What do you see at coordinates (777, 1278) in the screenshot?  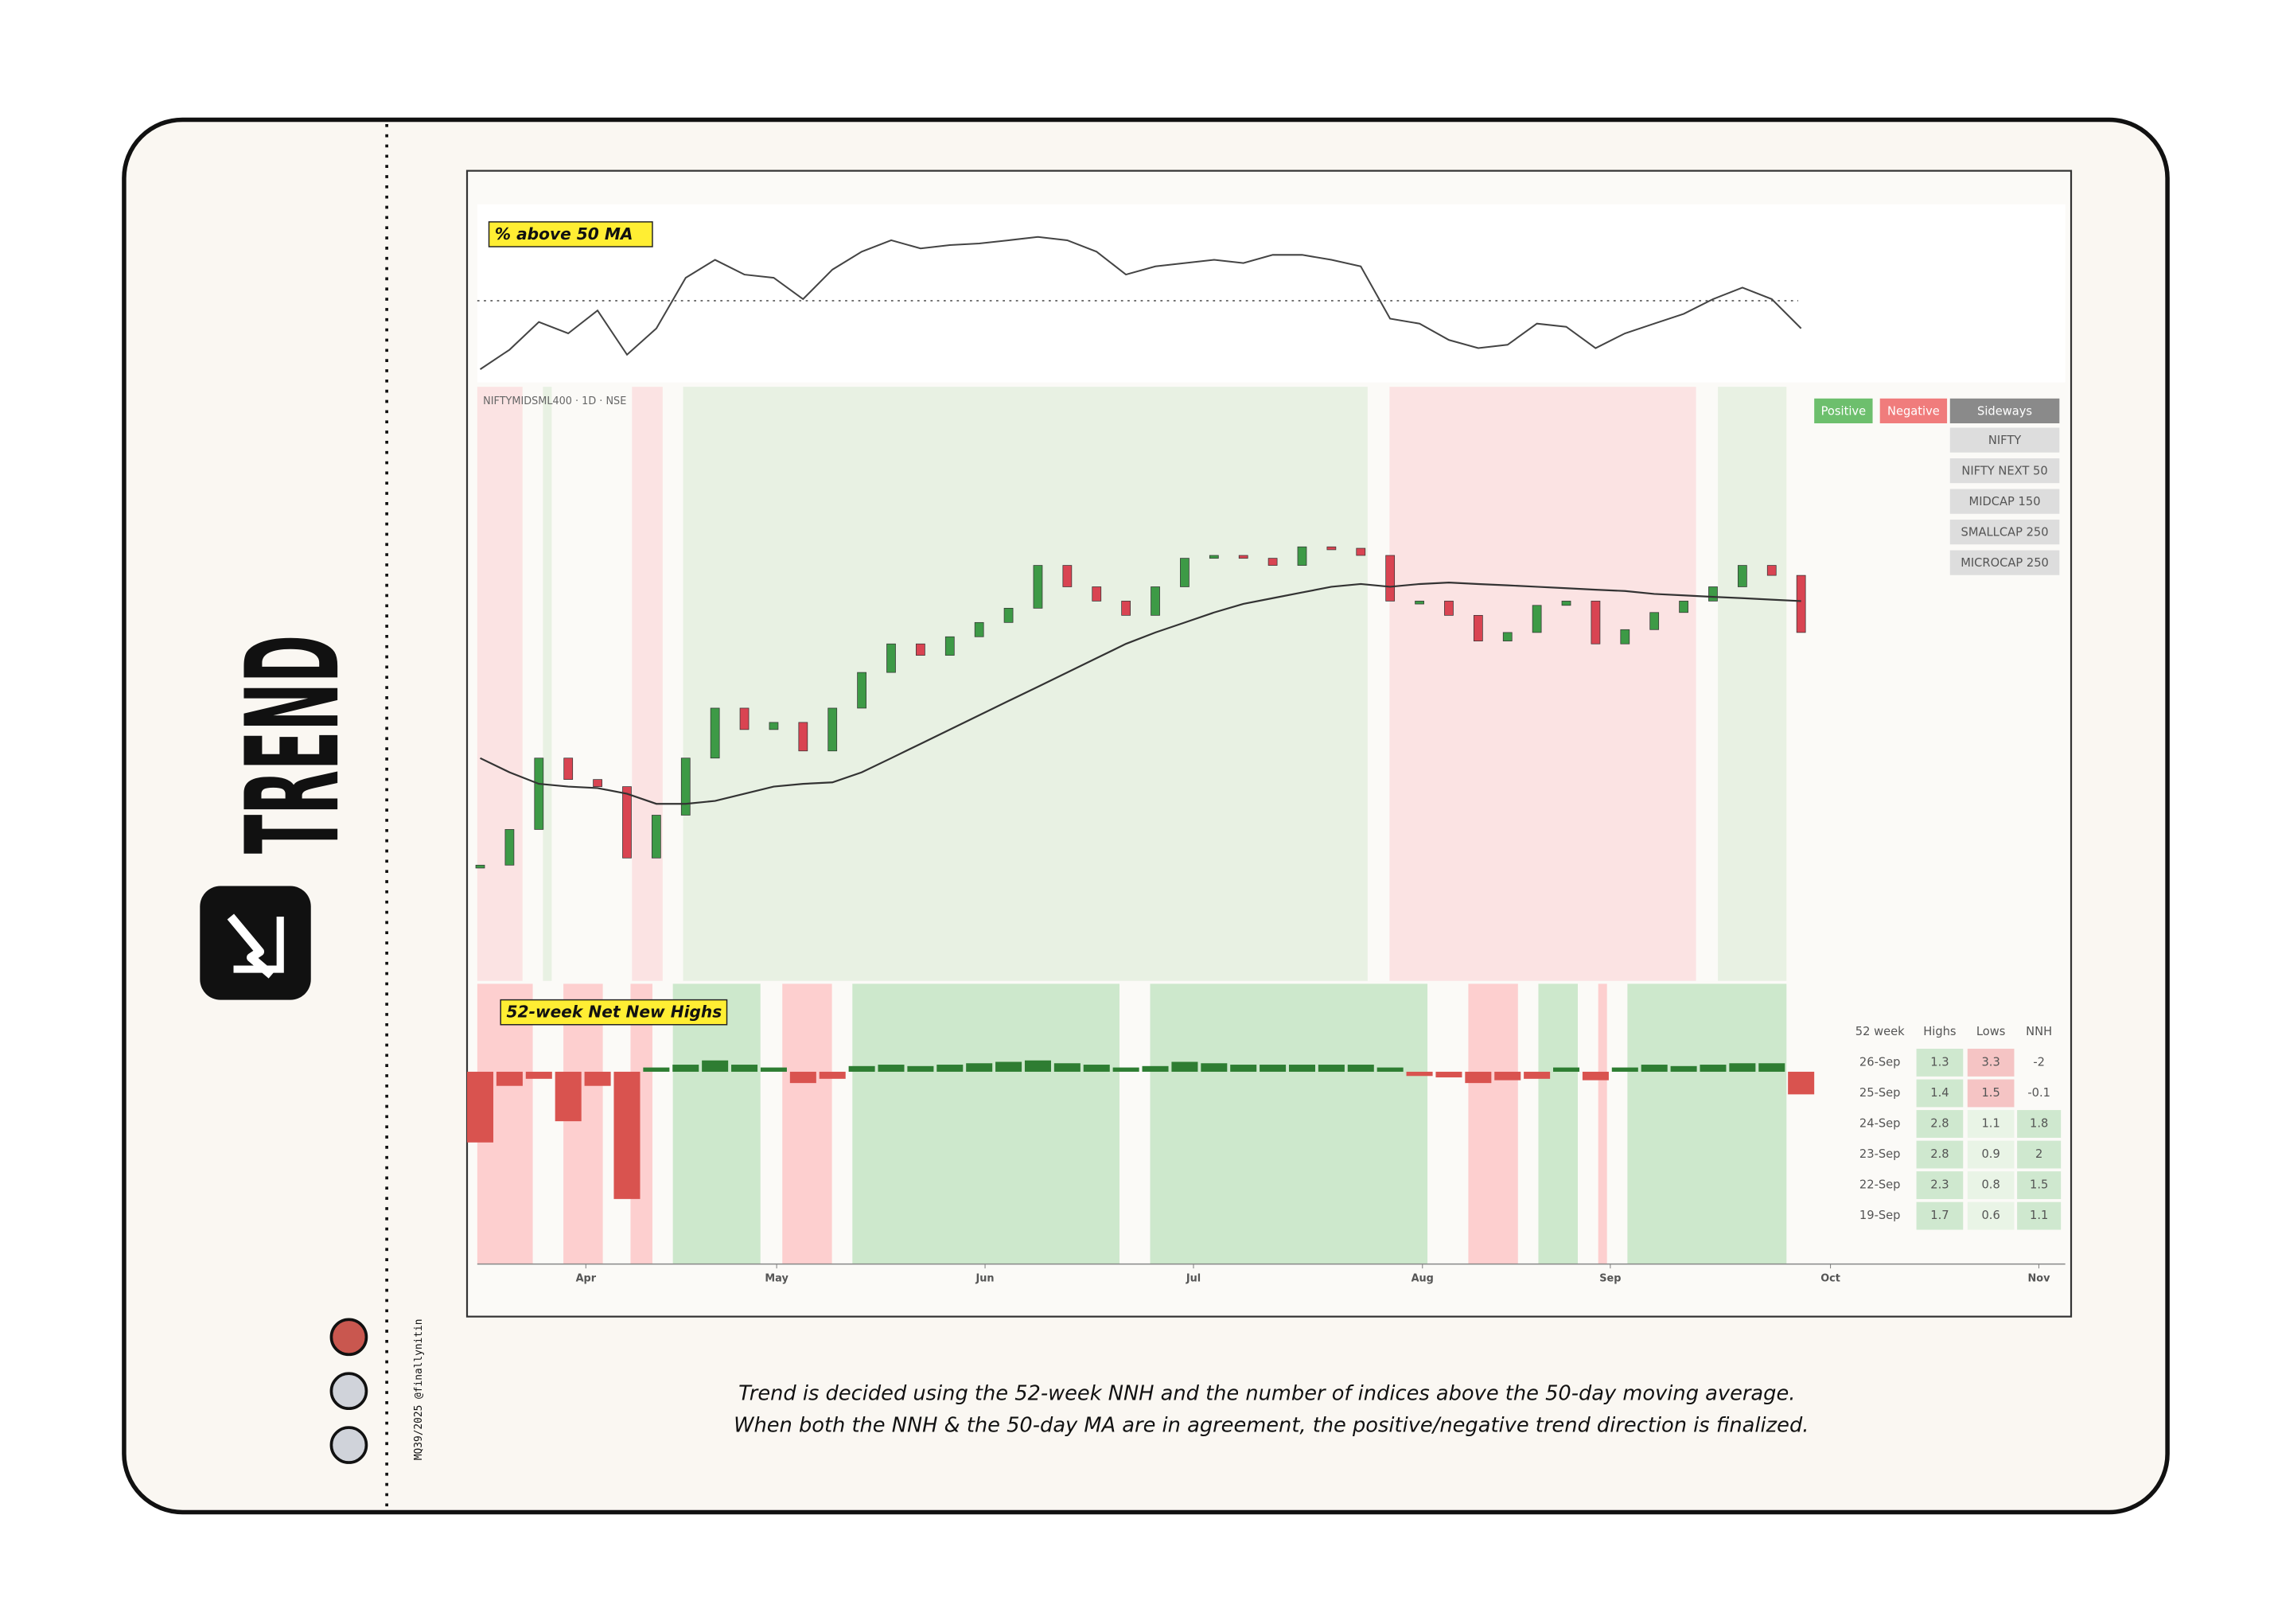 I see `x-tick-label: May` at bounding box center [777, 1278].